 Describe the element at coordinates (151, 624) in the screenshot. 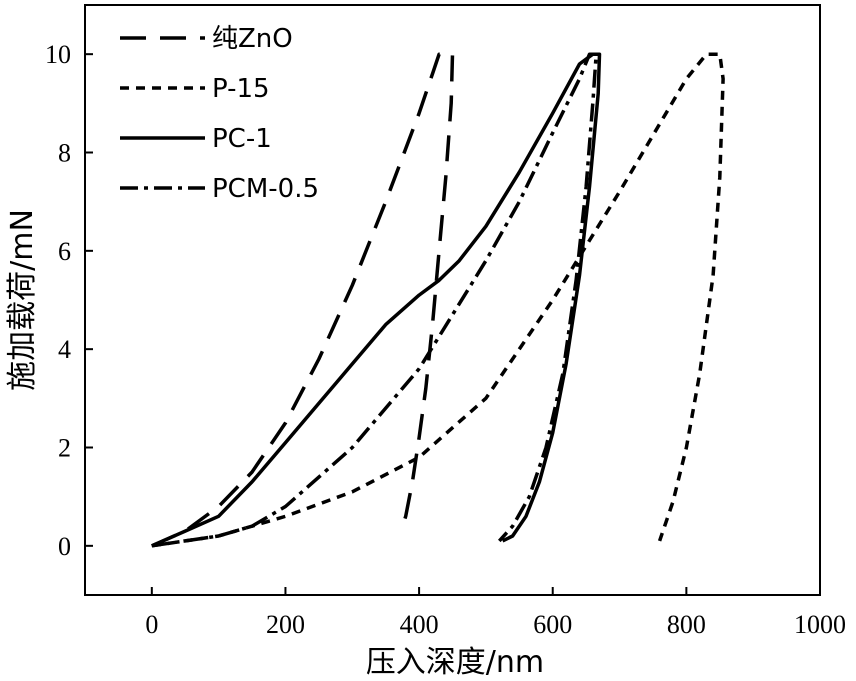

I see `x-tick-label: 0` at that location.